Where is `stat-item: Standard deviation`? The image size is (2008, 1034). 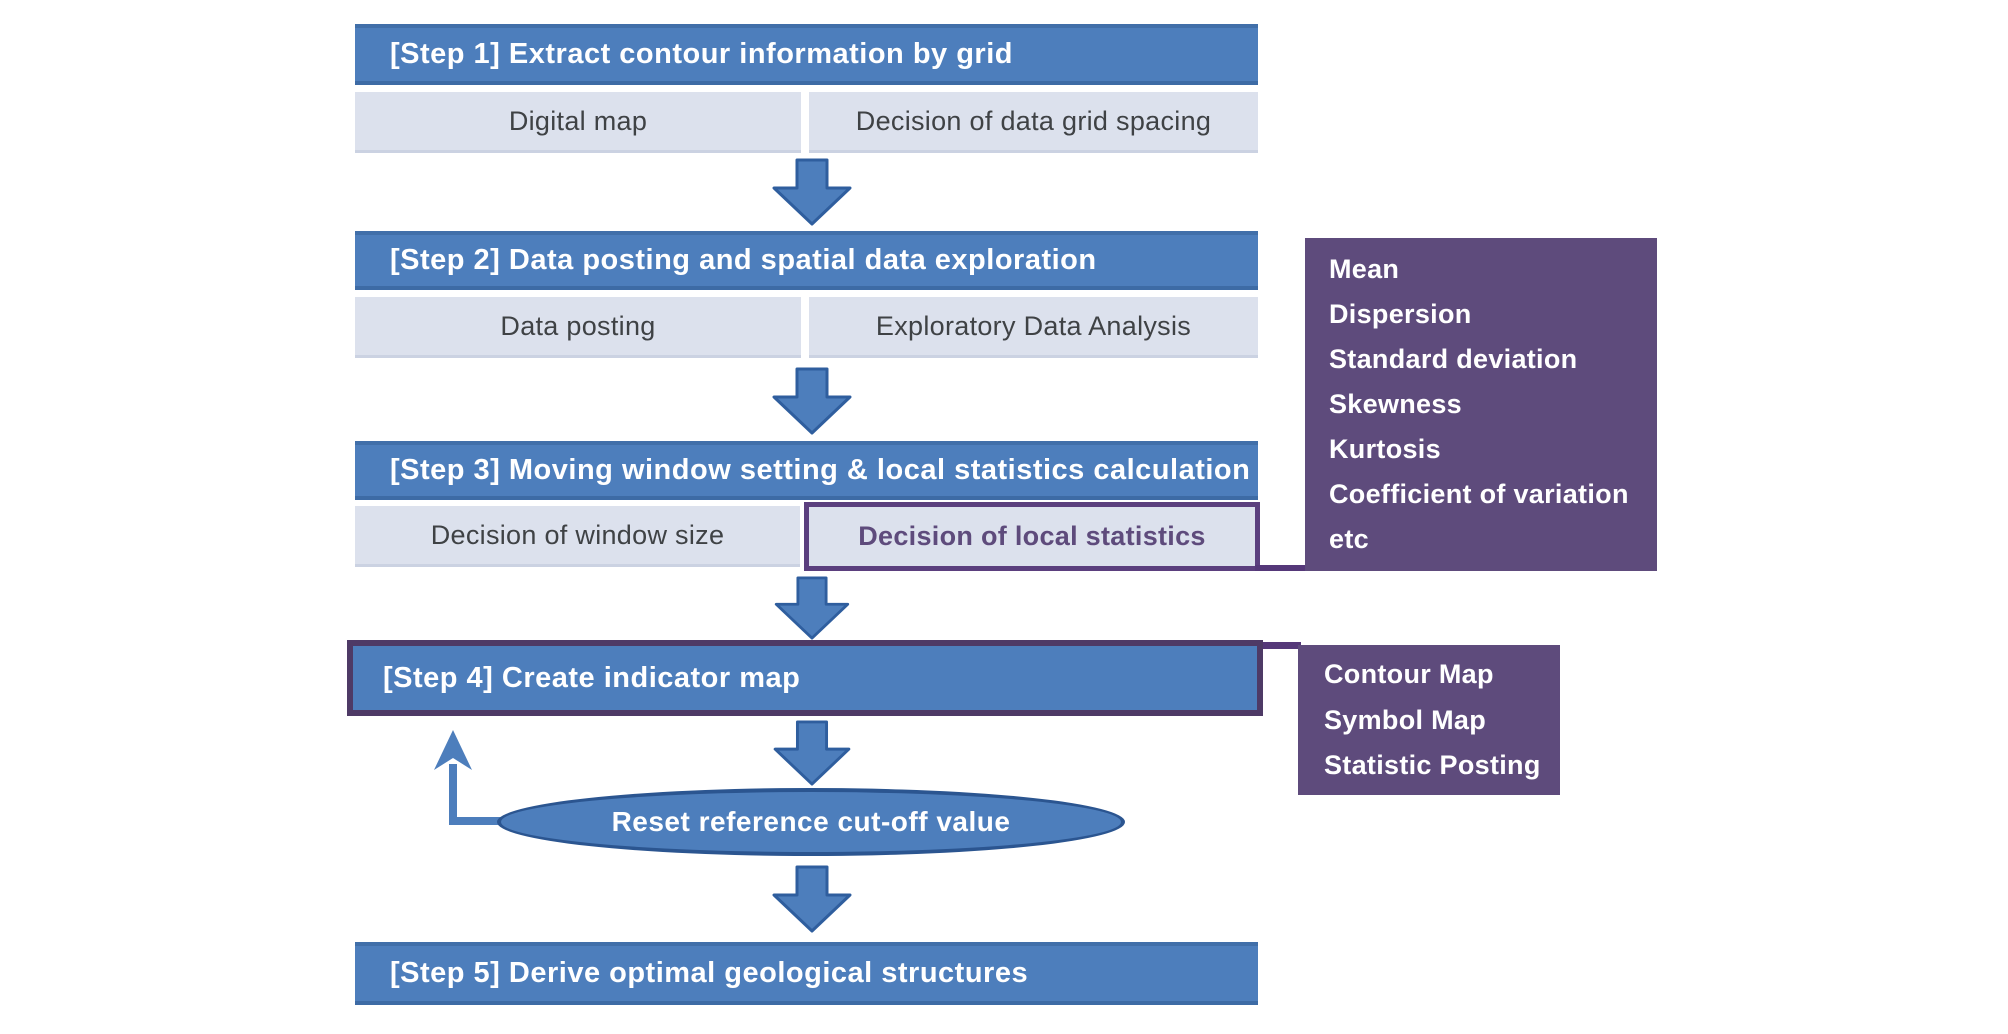
stat-item: Standard deviation is located at coordinates (1453, 359).